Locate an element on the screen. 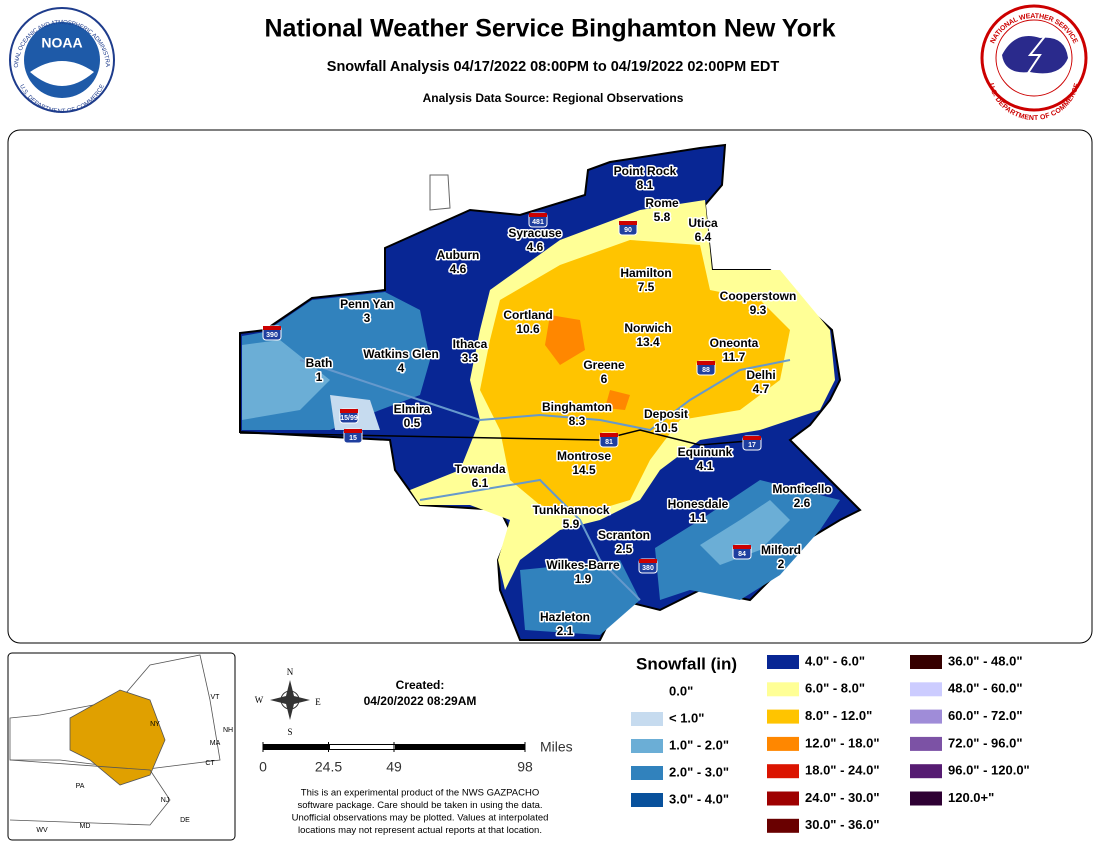  city-value: 8.3 is located at coordinates (577, 421).